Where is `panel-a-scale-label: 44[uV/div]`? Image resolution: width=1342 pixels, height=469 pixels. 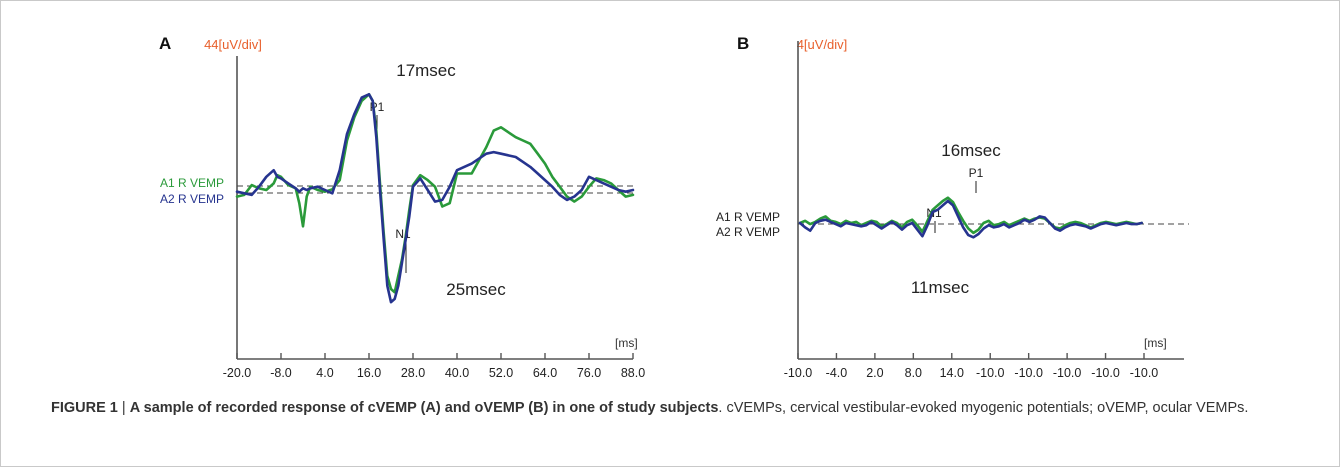
panel-a-scale-label: 44[uV/div] is located at coordinates (233, 44).